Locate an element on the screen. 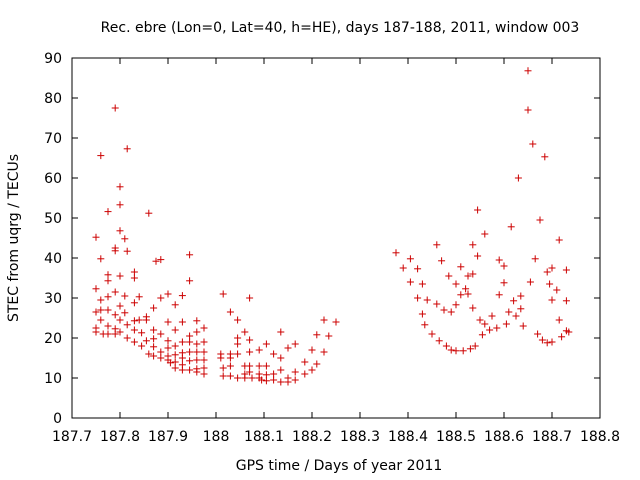  x-tick-label: 187.9 is located at coordinates (168, 437).